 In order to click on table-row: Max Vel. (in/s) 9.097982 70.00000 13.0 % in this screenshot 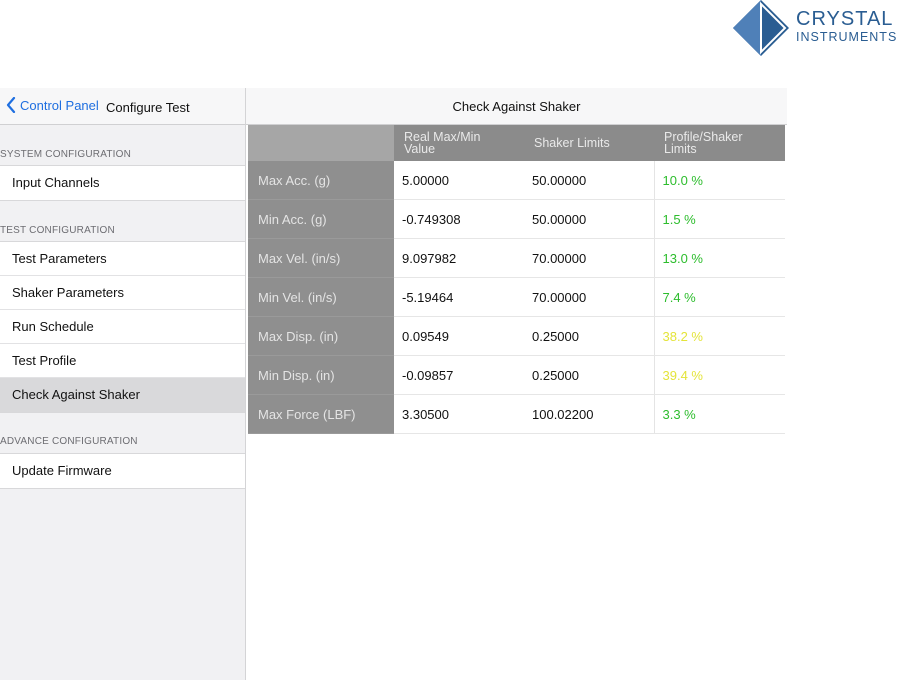, I will do `click(516, 258)`.